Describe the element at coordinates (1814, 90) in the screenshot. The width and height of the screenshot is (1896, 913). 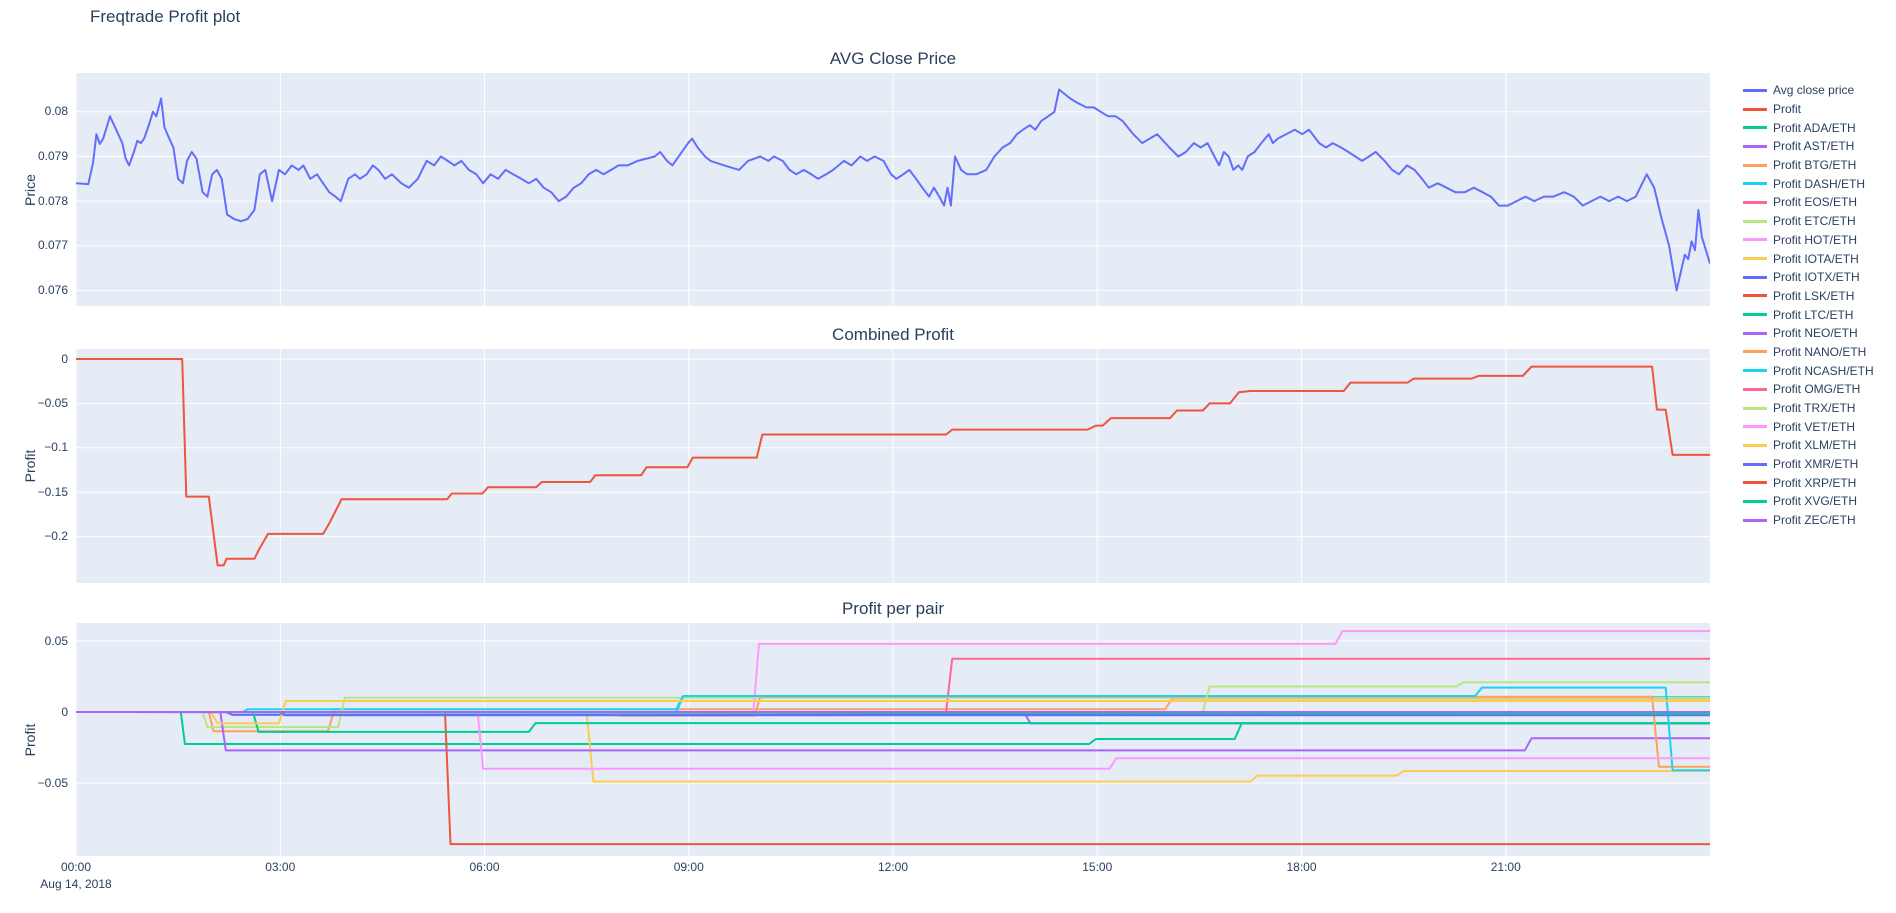
I see `legend-label: Avg close price` at that location.